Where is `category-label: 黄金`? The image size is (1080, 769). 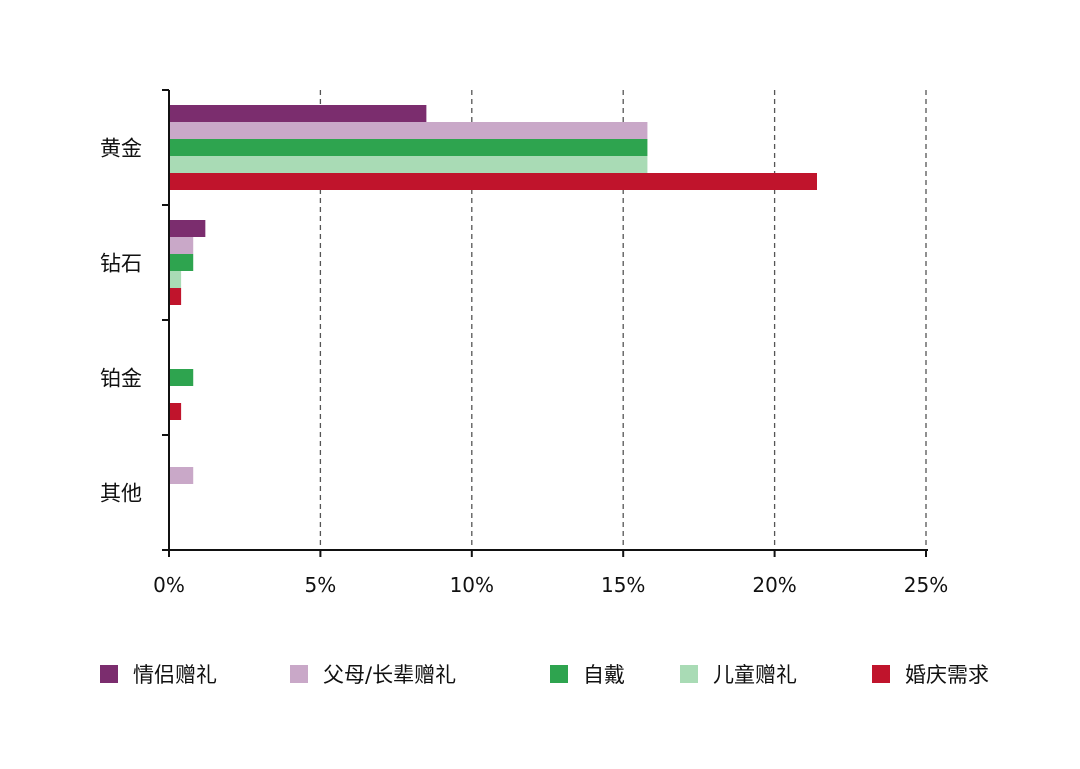 category-label: 黄金 is located at coordinates (121, 149).